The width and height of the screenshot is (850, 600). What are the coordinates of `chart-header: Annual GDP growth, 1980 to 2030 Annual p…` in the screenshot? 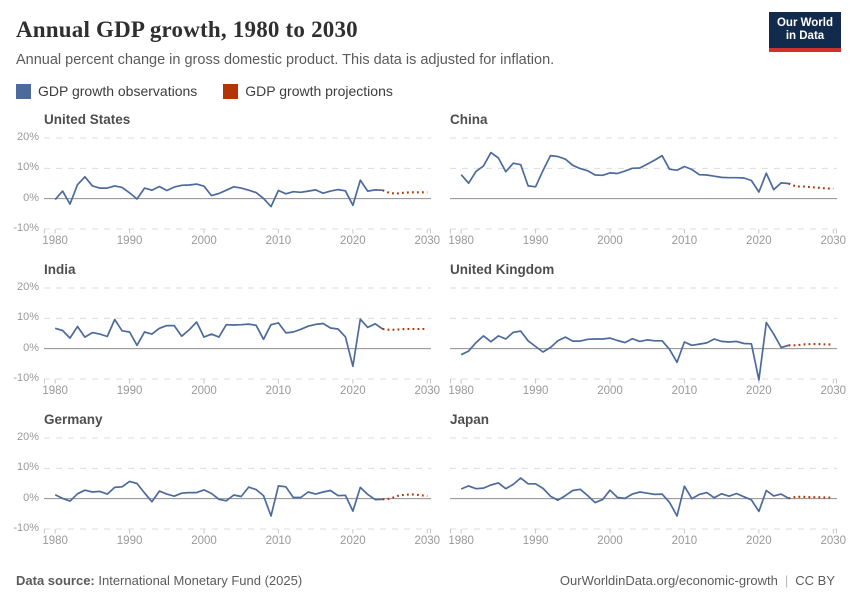 It's located at (425, 34).